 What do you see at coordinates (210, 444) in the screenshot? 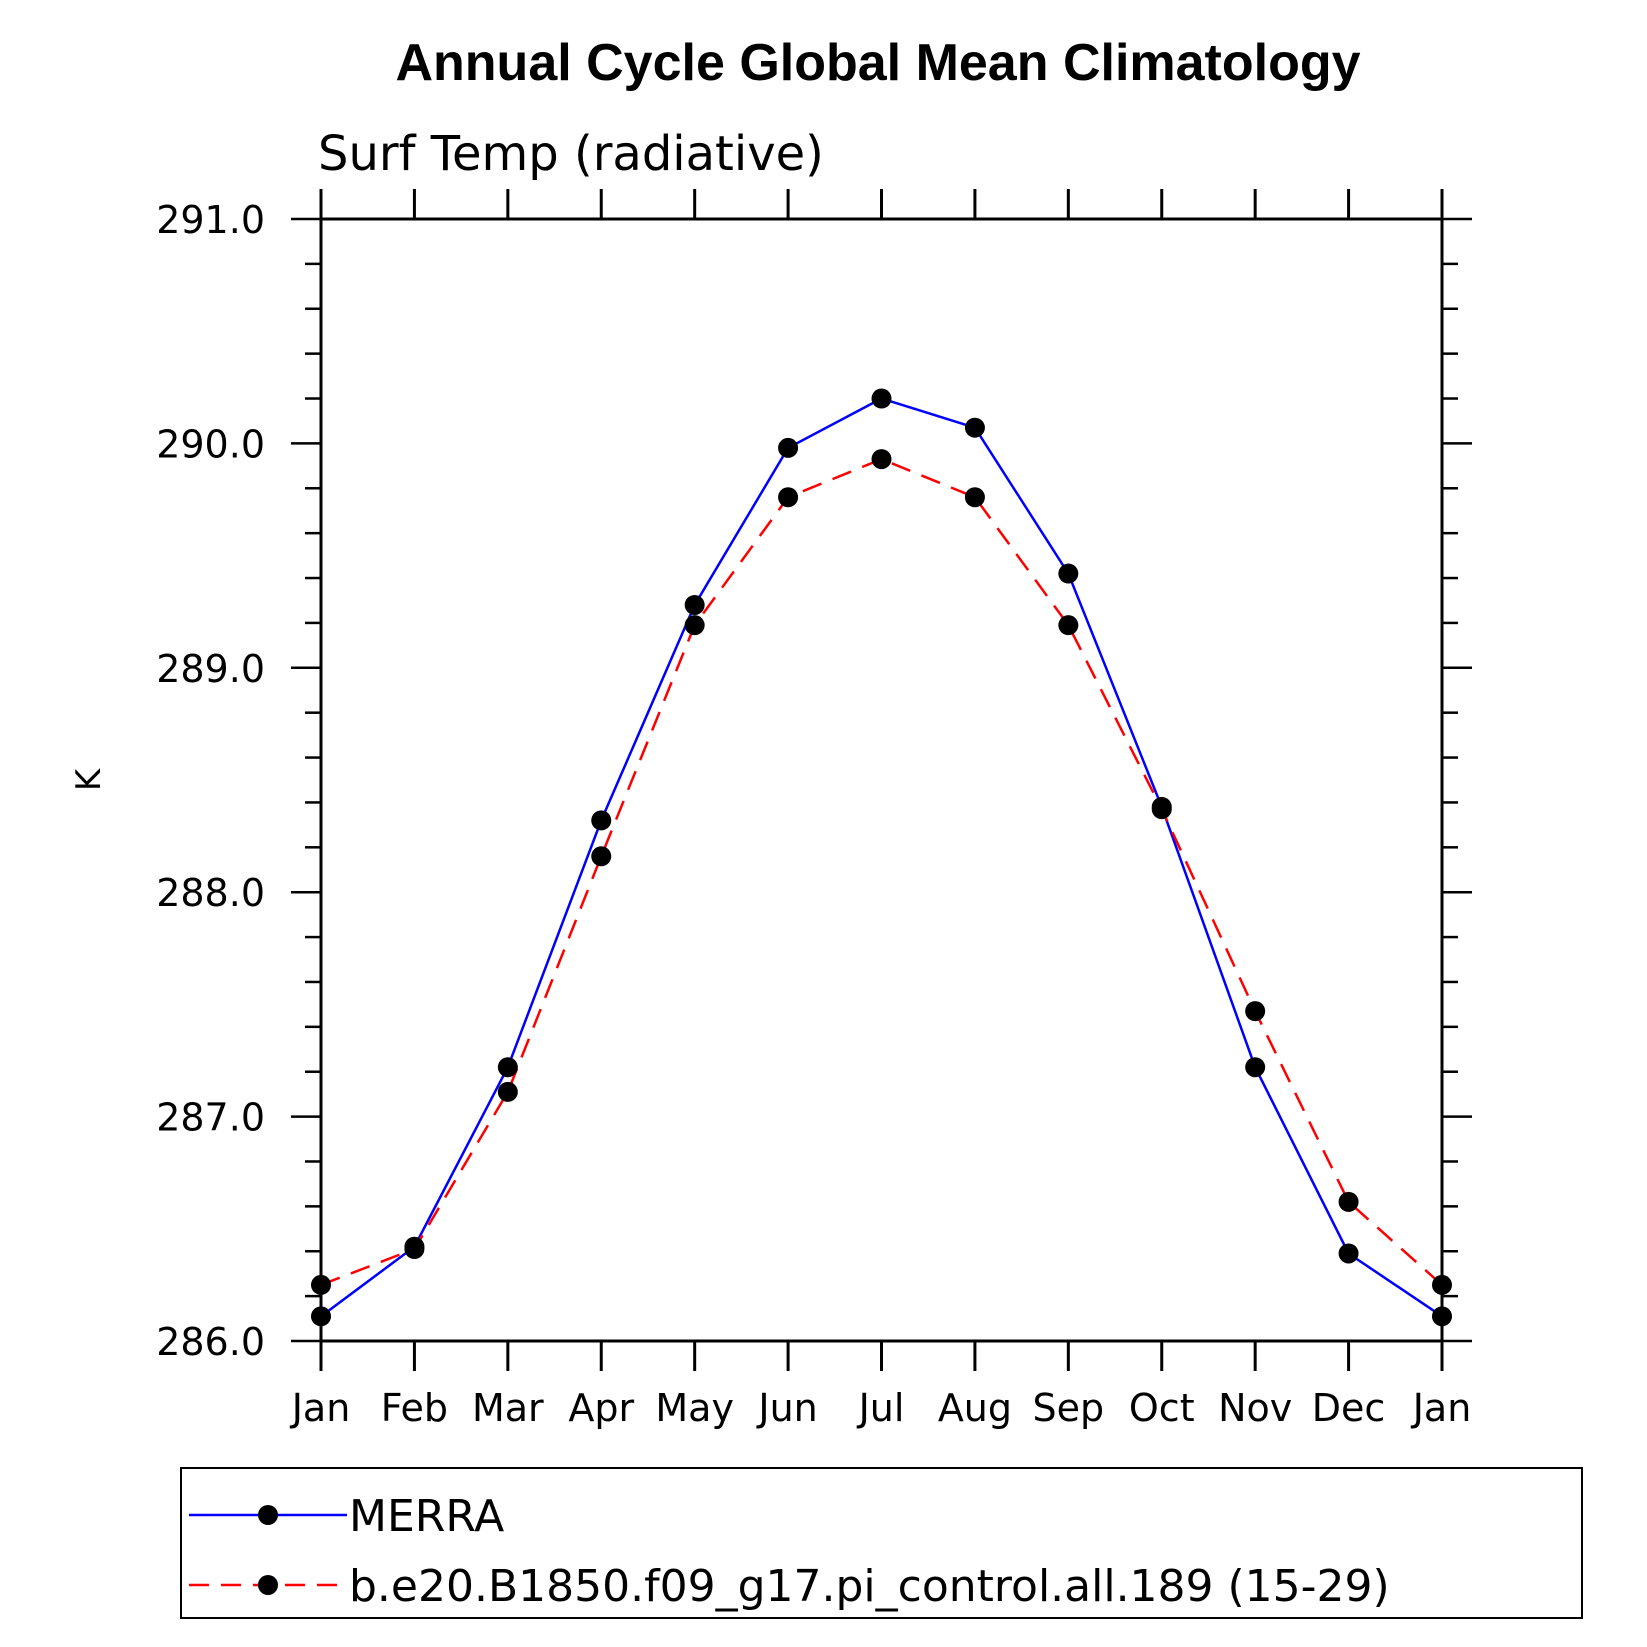
I see `y-tick-label: 290.0` at bounding box center [210, 444].